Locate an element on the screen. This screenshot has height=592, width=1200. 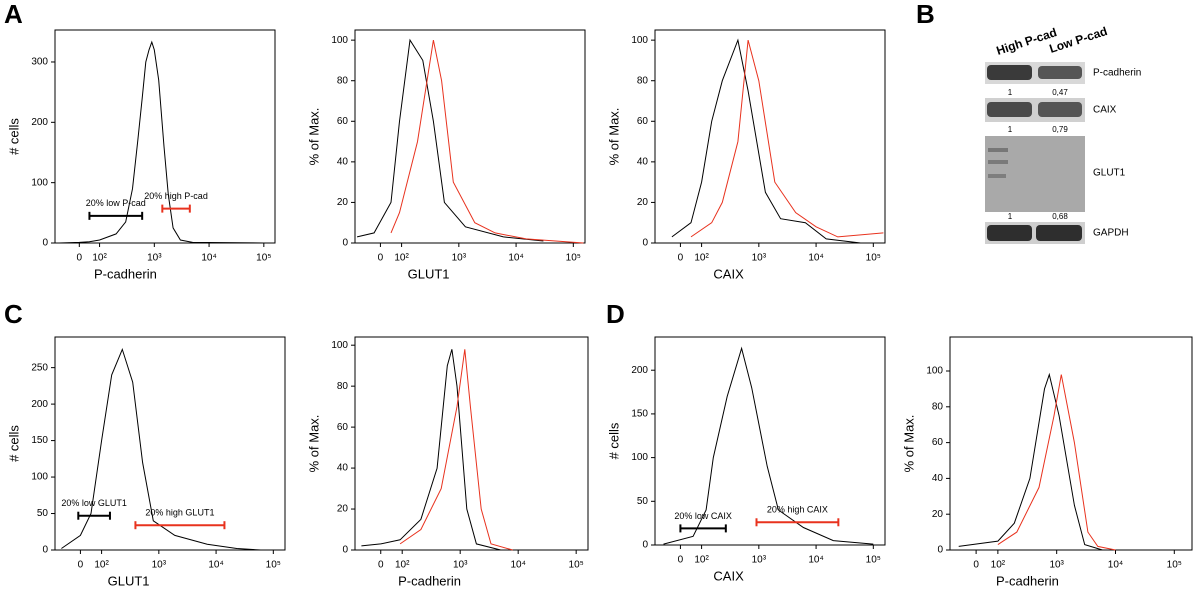
blot-label: GAPDH is located at coordinates (1111, 233).